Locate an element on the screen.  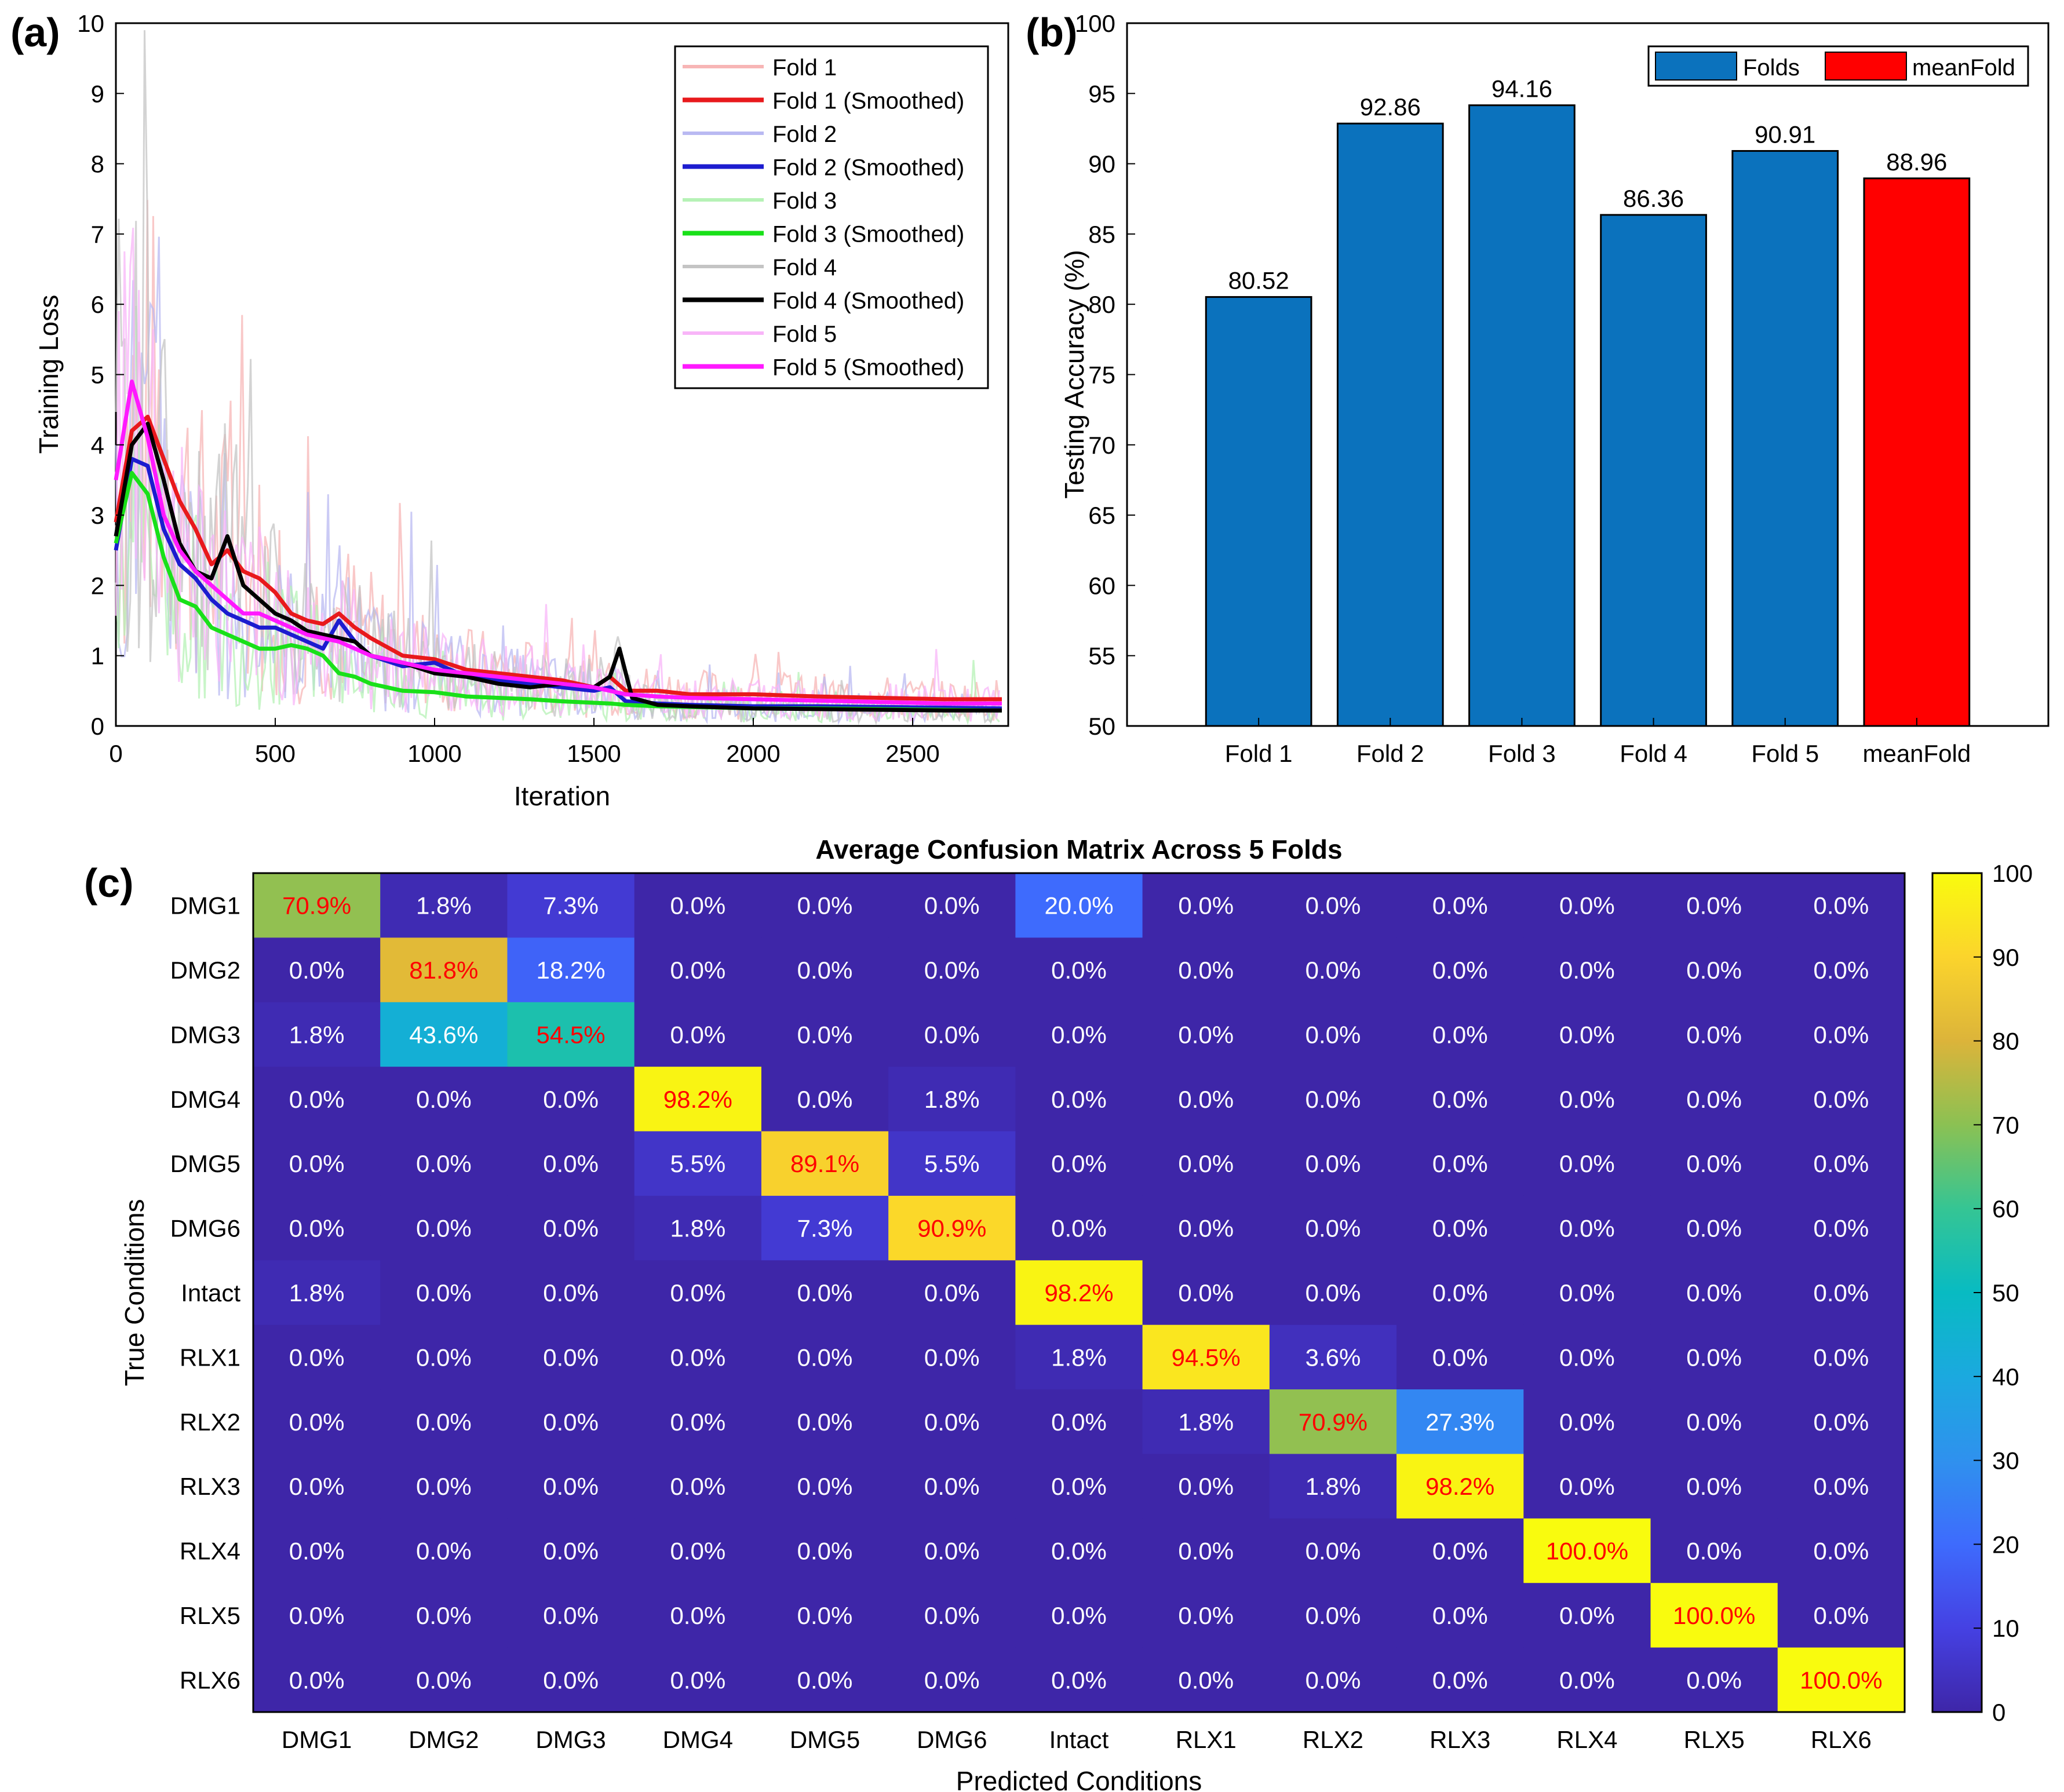
x-tick-label: 2000 is located at coordinates (753, 753).